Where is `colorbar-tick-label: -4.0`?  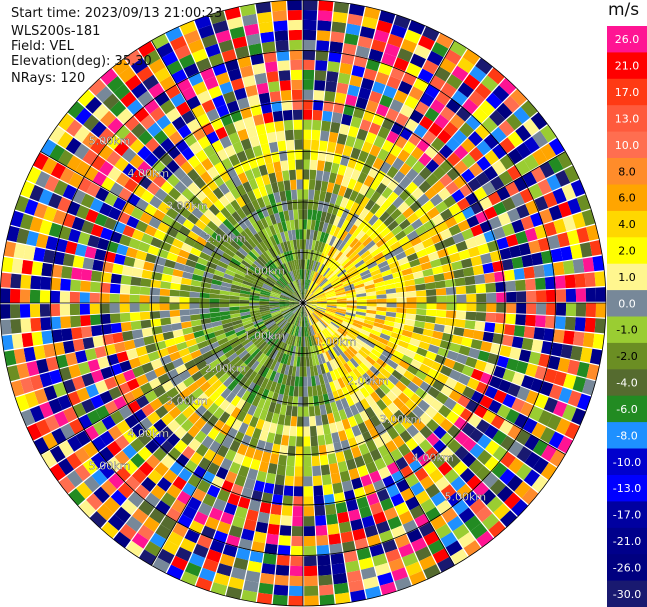
colorbar-tick-label: -4.0 is located at coordinates (626, 383).